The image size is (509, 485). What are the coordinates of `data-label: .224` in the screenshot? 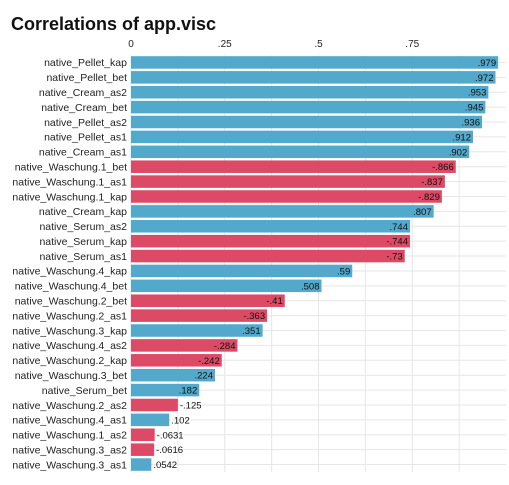 It's located at (204, 376).